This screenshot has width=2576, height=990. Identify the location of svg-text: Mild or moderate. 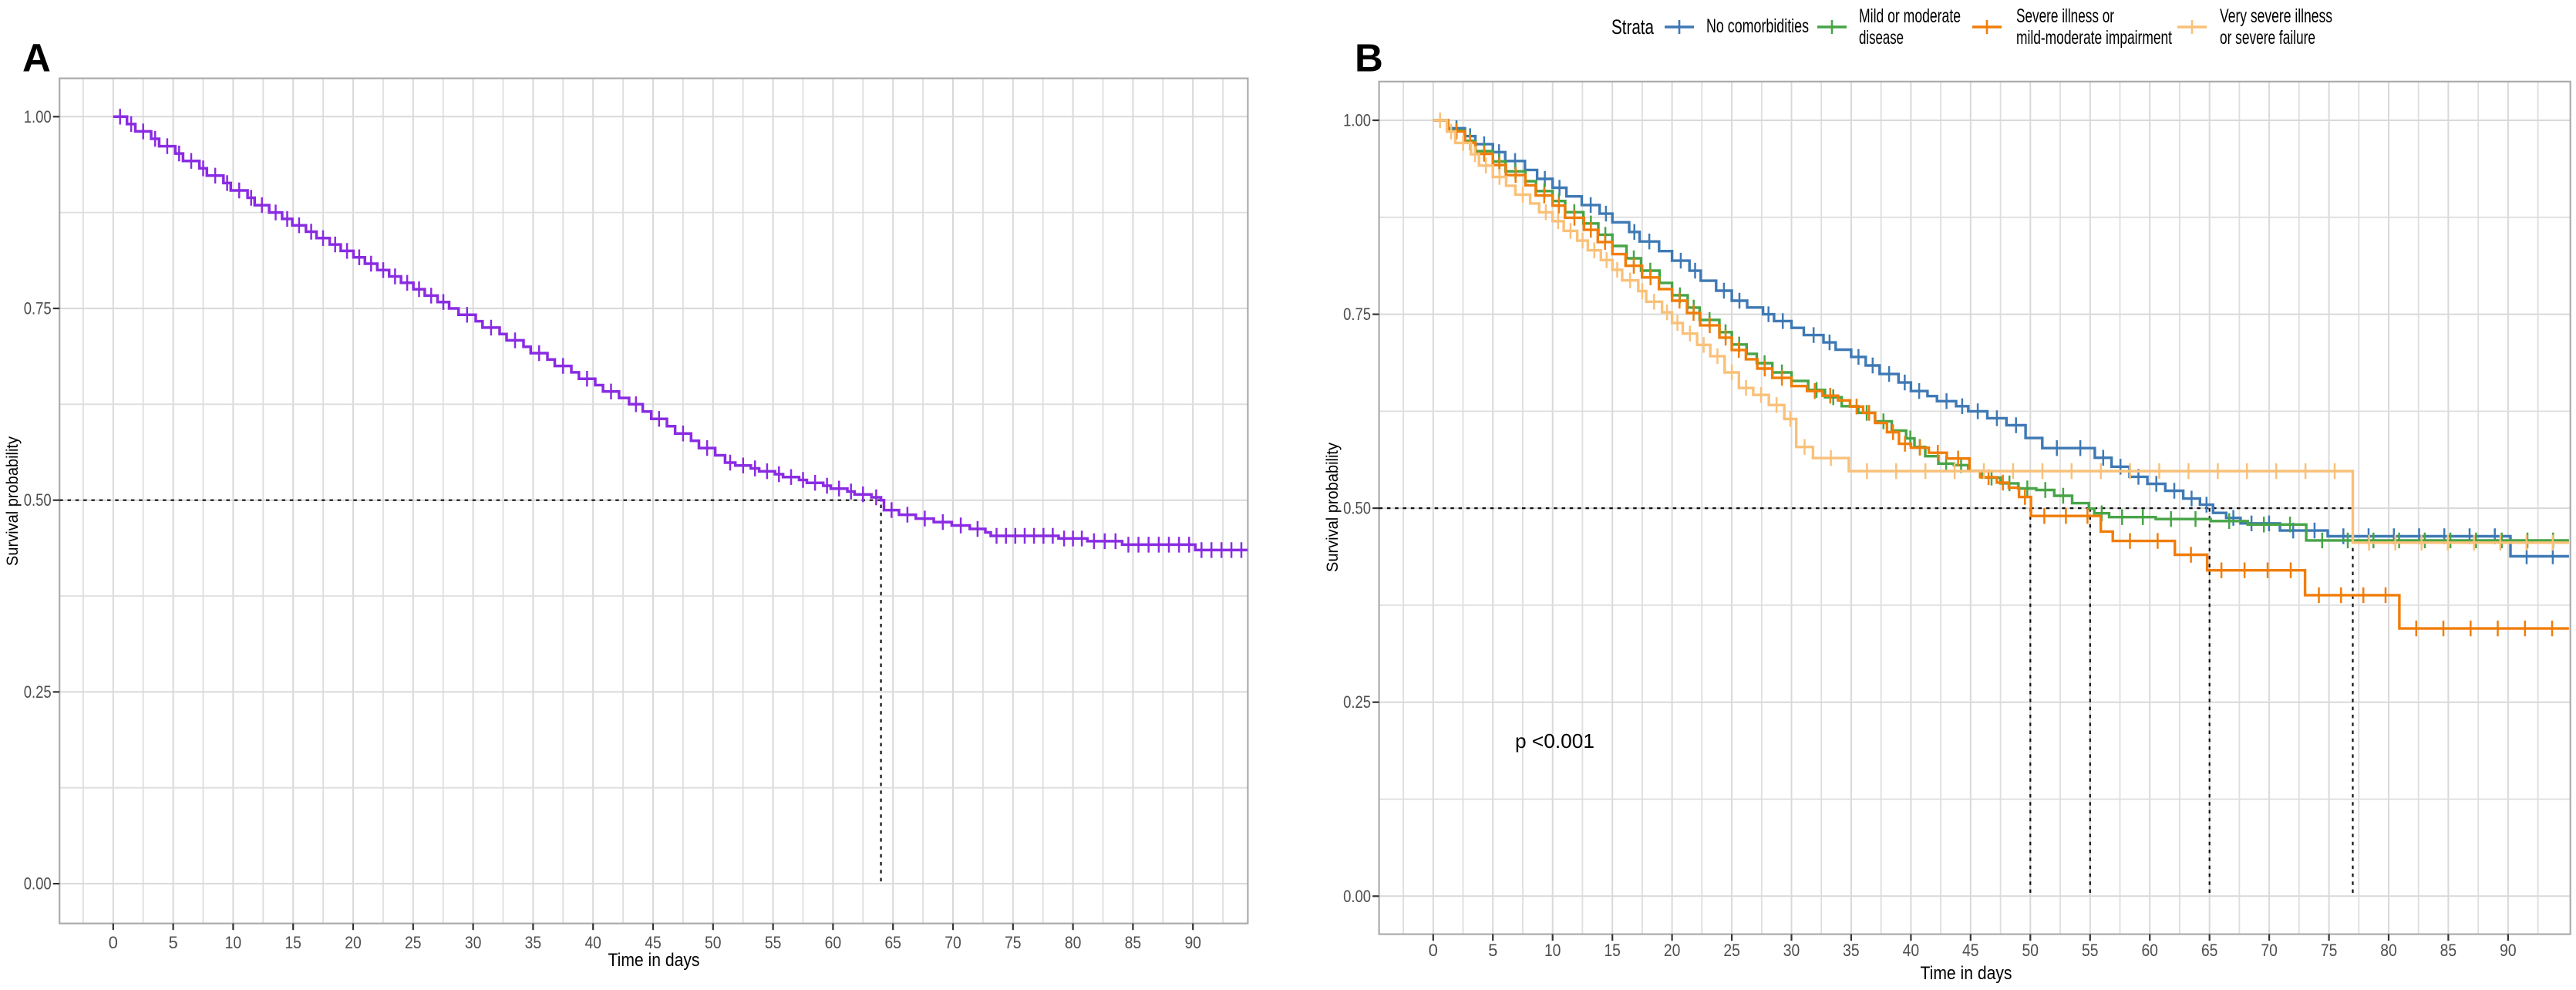
(1910, 16).